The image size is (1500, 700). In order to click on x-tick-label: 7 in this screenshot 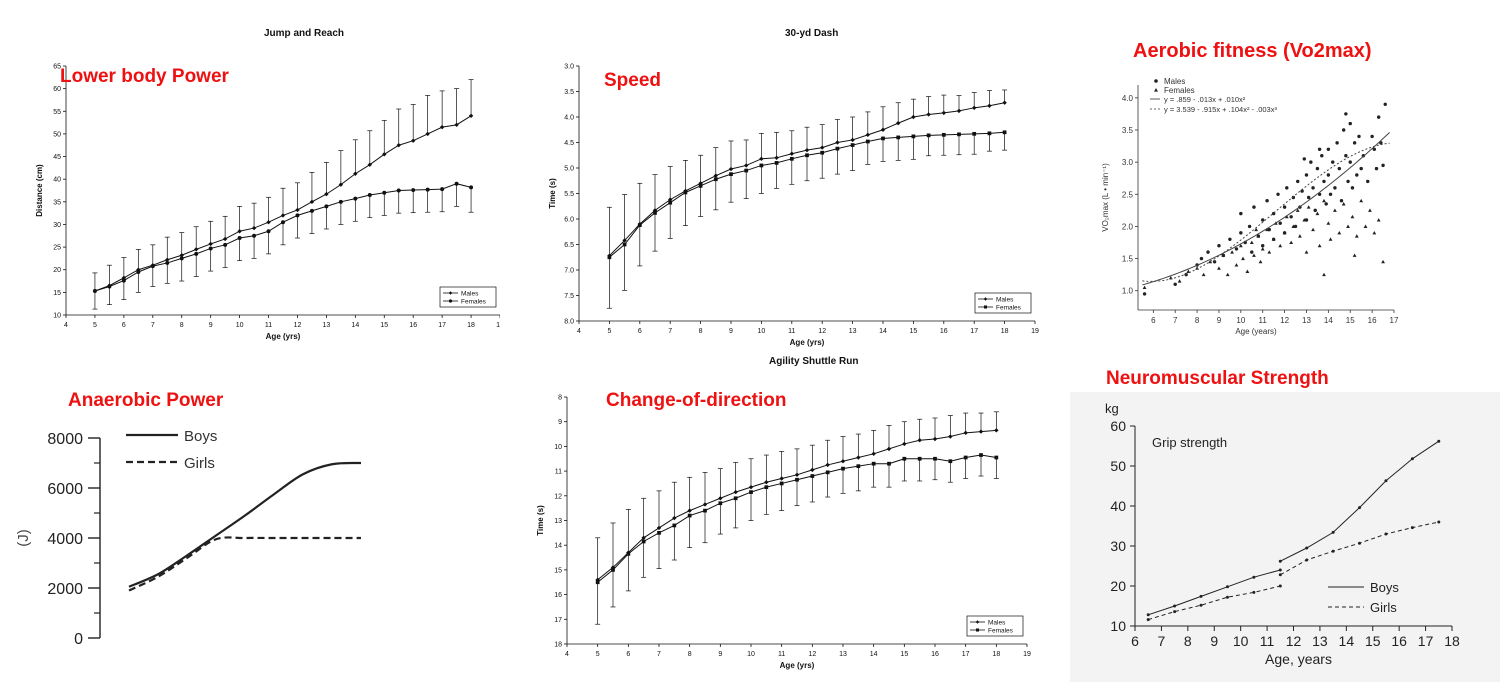, I will do `click(659, 654)`.